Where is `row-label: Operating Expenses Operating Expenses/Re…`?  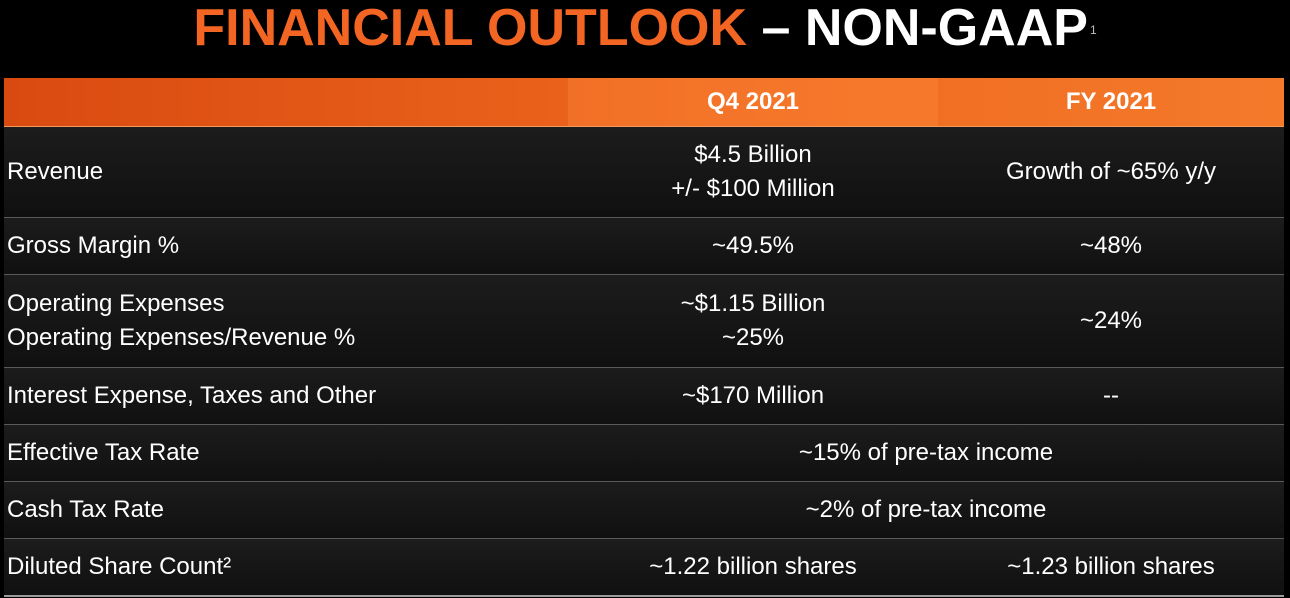 row-label: Operating Expenses Operating Expenses/Re… is located at coordinates (286, 321).